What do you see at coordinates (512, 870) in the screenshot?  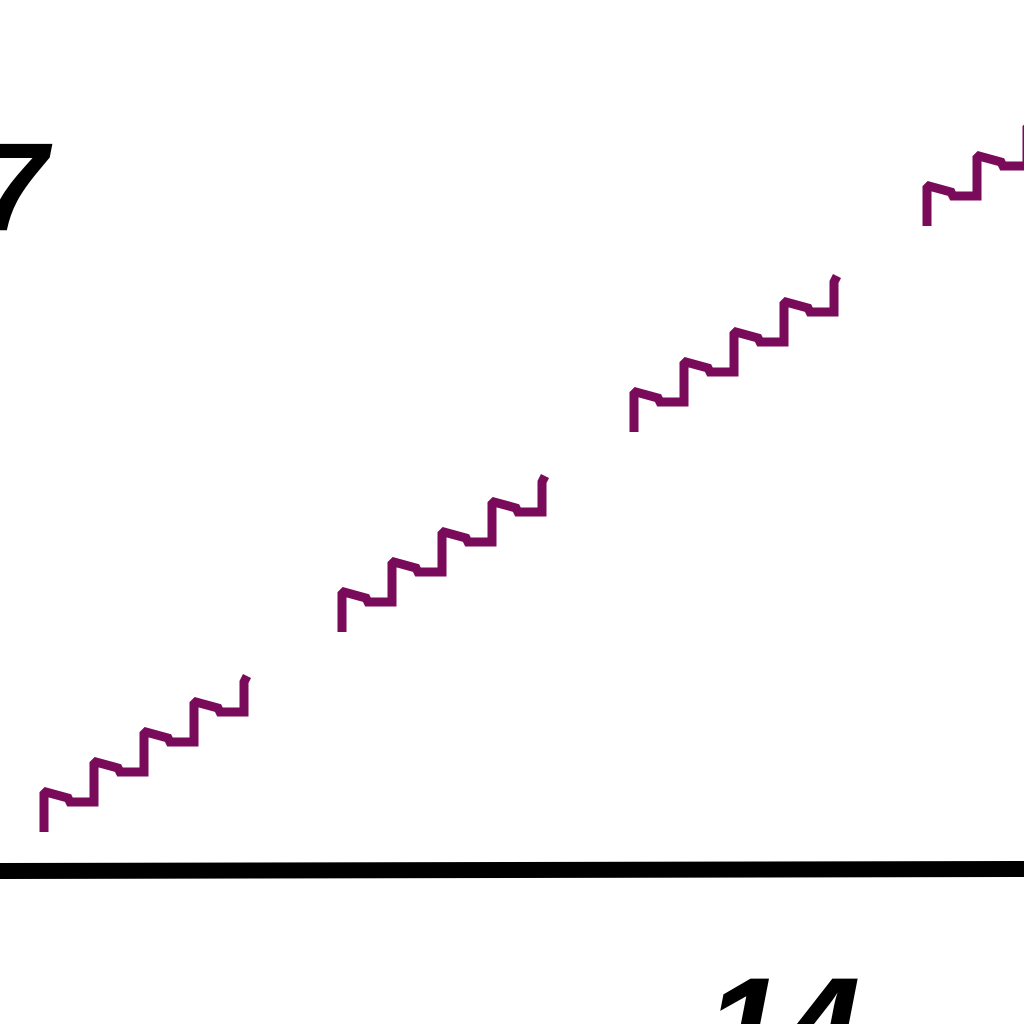 I see `axis-line` at bounding box center [512, 870].